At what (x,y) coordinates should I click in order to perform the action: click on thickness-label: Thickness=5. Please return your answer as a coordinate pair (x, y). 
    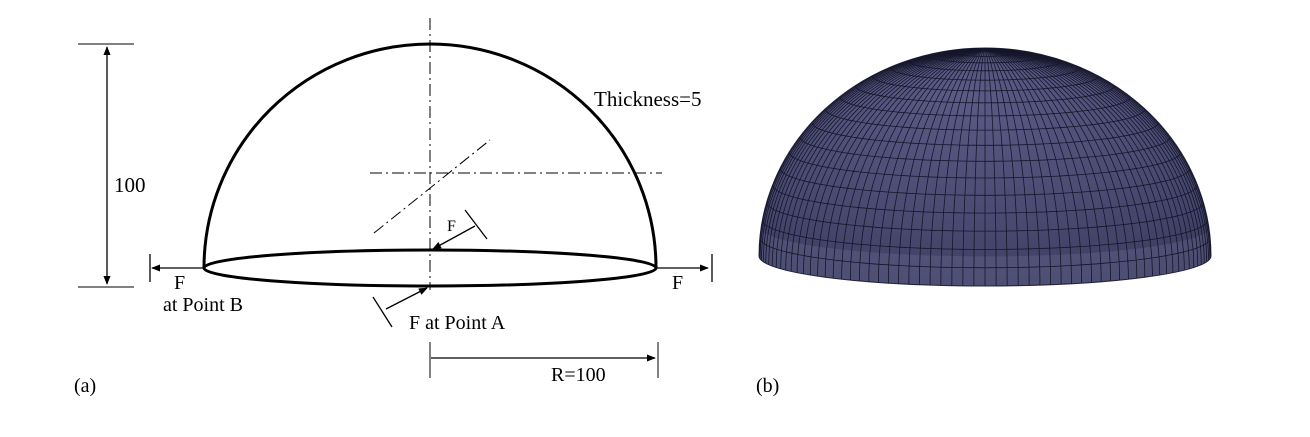
    Looking at the image, I should click on (648, 99).